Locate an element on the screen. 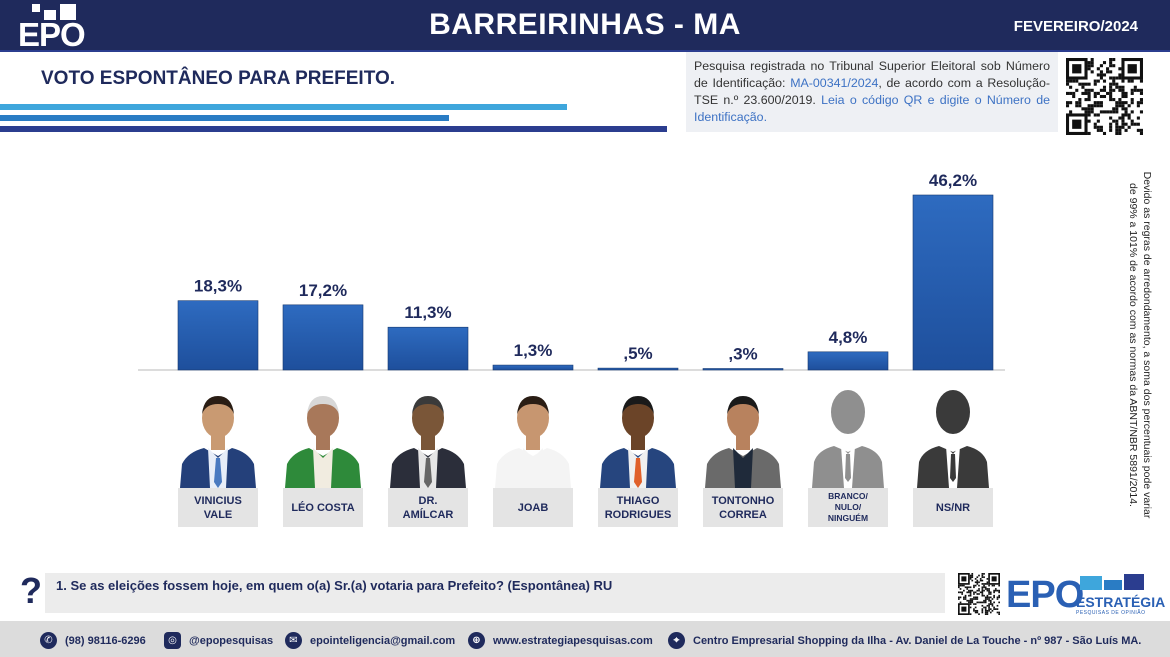  candidate-name: DR. AMÍLCAR is located at coordinates (428, 507).